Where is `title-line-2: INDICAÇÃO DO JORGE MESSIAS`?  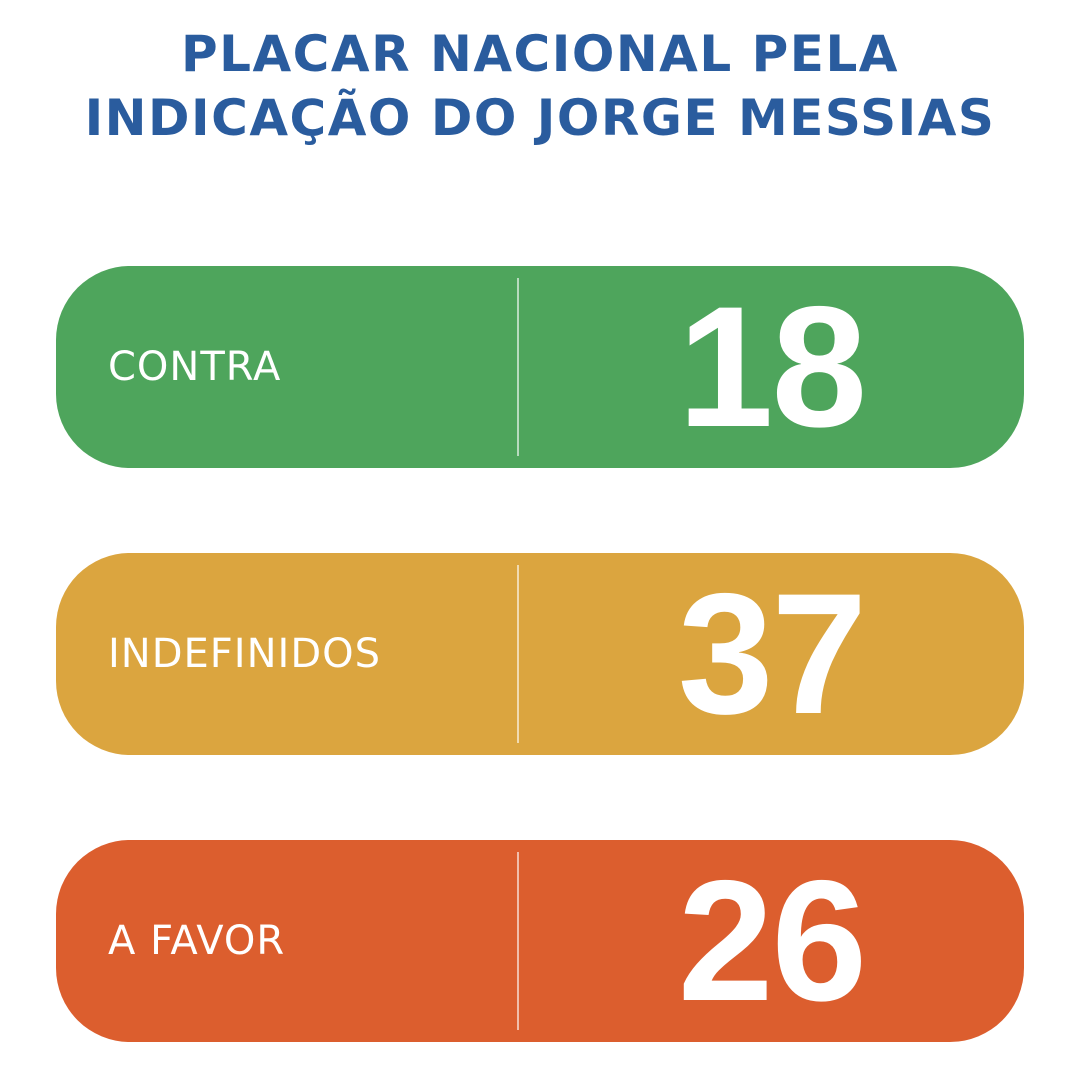 title-line-2: INDICAÇÃO DO JORGE MESSIAS is located at coordinates (540, 118).